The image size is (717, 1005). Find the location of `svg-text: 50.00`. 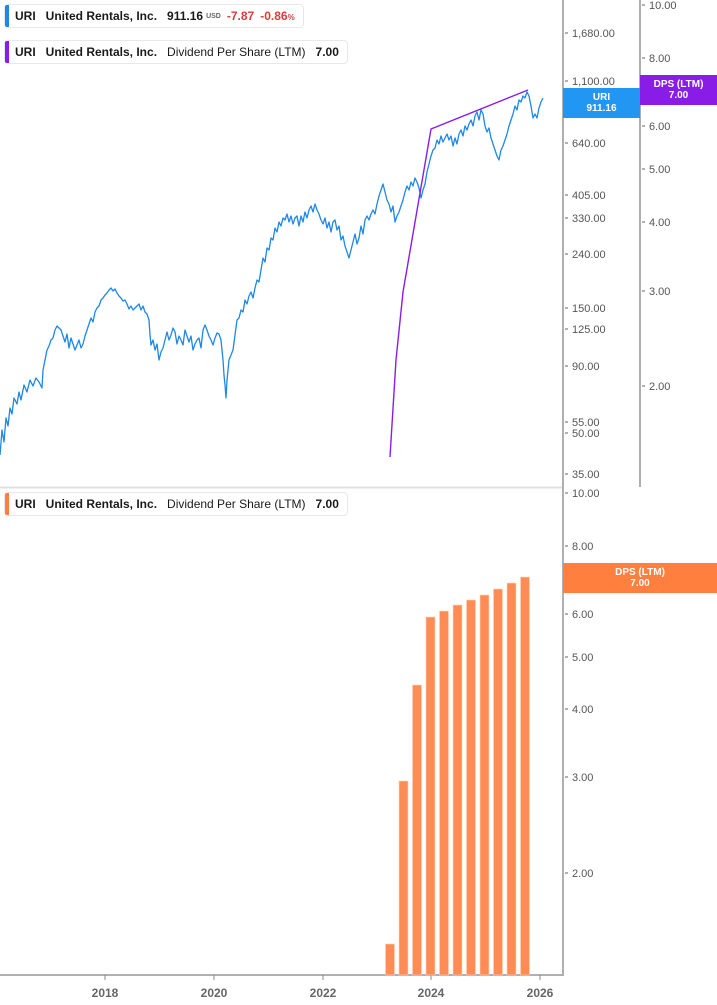

svg-text: 50.00 is located at coordinates (586, 434).